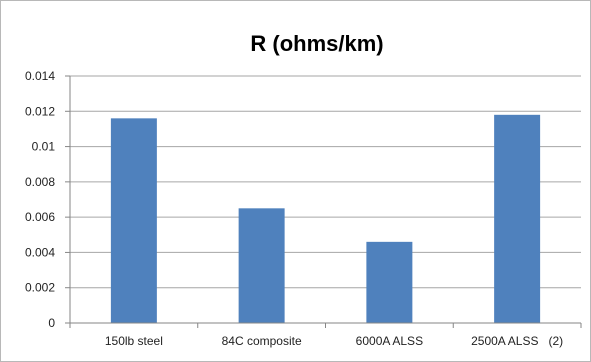 Image resolution: width=591 pixels, height=362 pixels. What do you see at coordinates (517, 341) in the screenshot?
I see `x-tick-label: 2500A ALSS (2)` at bounding box center [517, 341].